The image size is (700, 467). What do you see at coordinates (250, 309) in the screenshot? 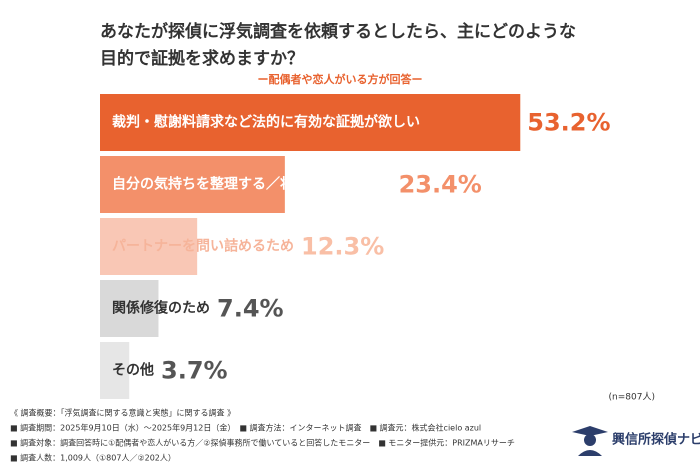
I see `value-label: 7.4%` at bounding box center [250, 309].